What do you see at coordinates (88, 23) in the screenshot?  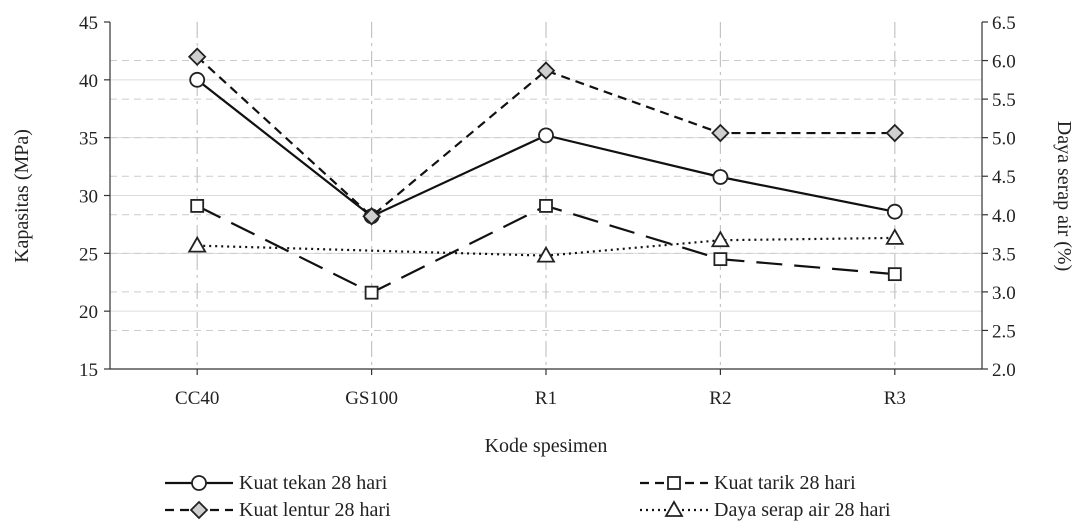 I see `y-tick-label: 45` at bounding box center [88, 23].